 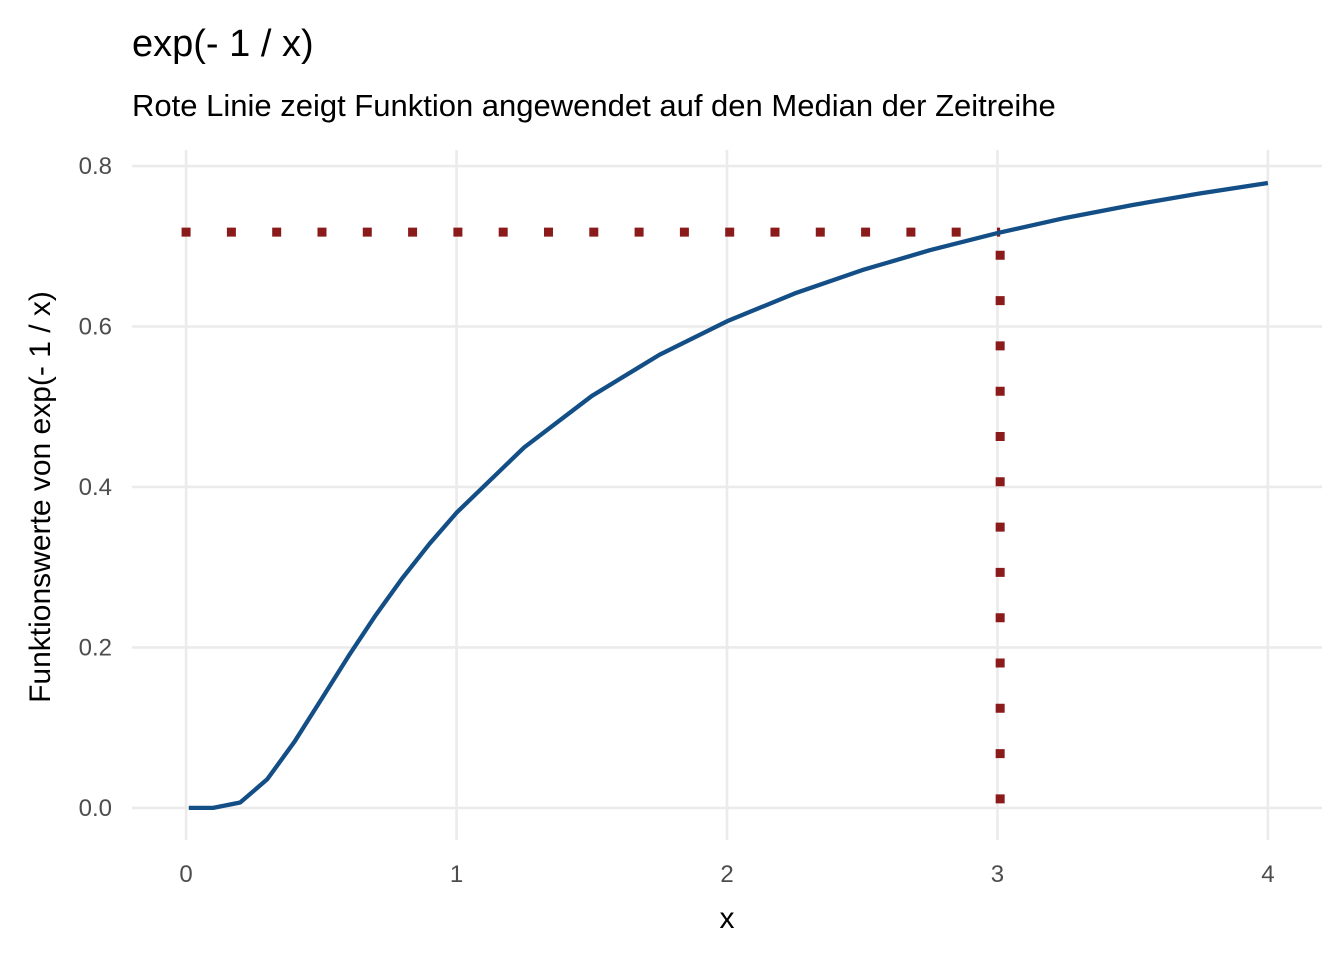 I want to click on y-tick-label: 0.6, so click(x=95, y=327).